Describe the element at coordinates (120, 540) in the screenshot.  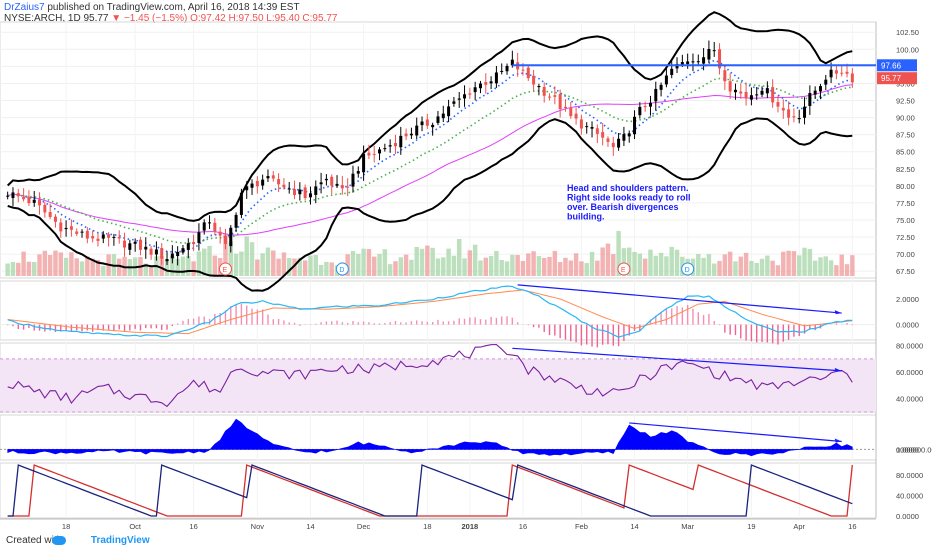
I see `tradingview-brand: TradingView` at that location.